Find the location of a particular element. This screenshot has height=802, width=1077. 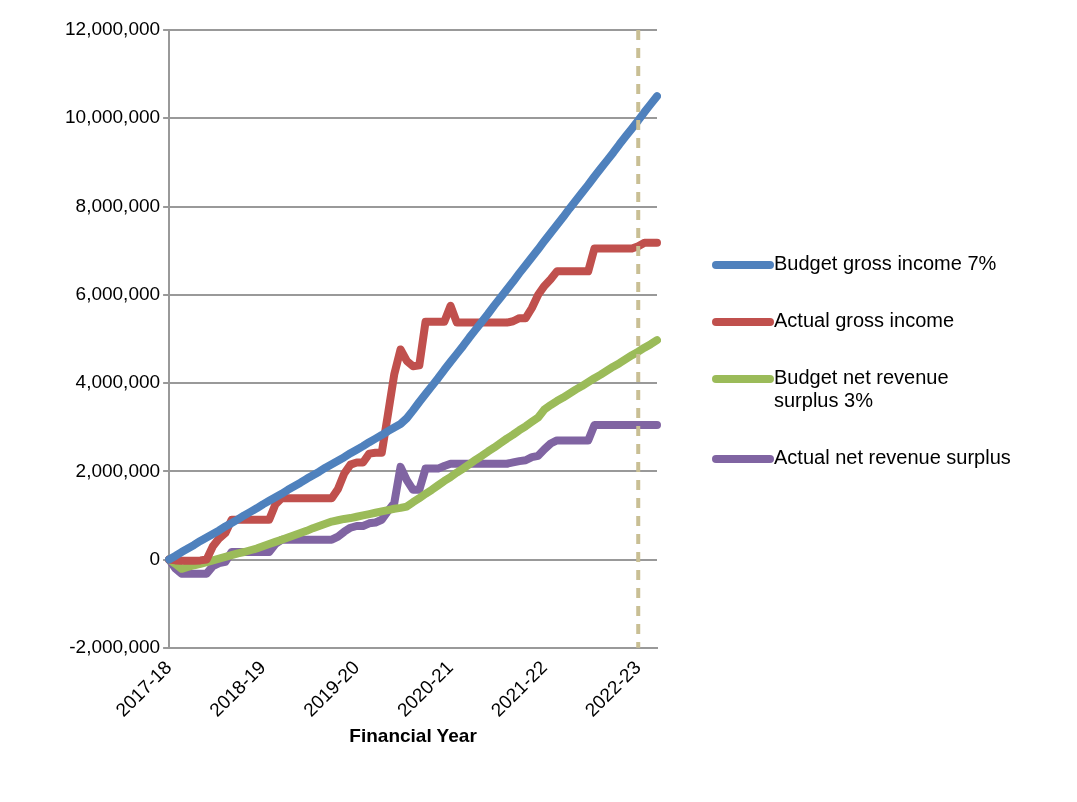

legend-label: Actual gross income is located at coordinates (864, 320).